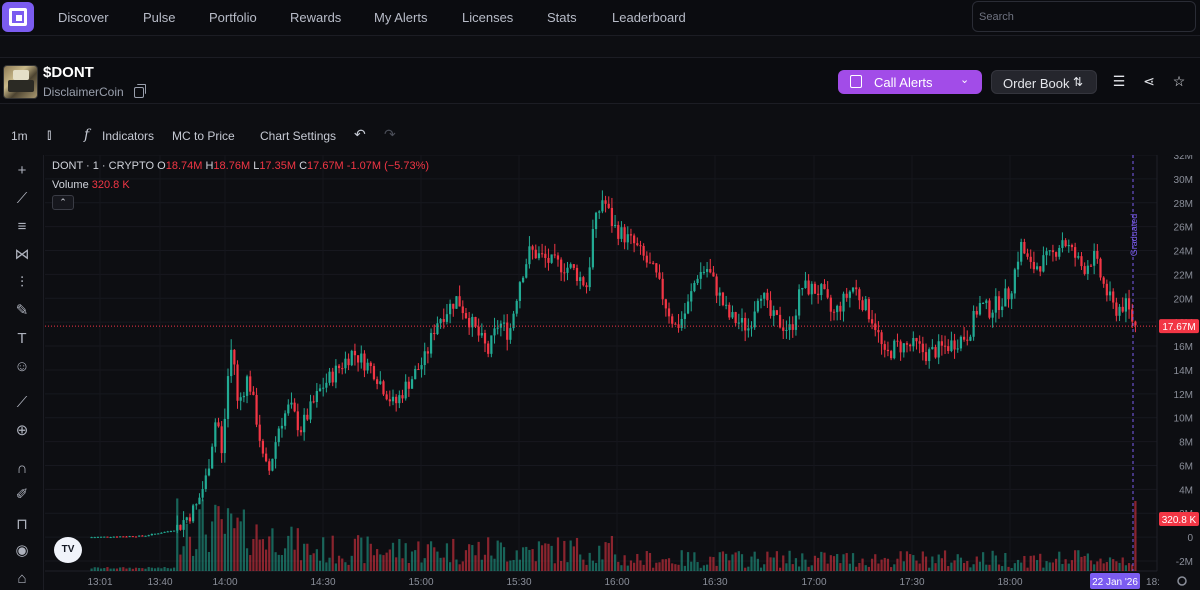 The height and width of the screenshot is (590, 1200). What do you see at coordinates (22, 170) in the screenshot?
I see `crosshair-icon: +` at bounding box center [22, 170].